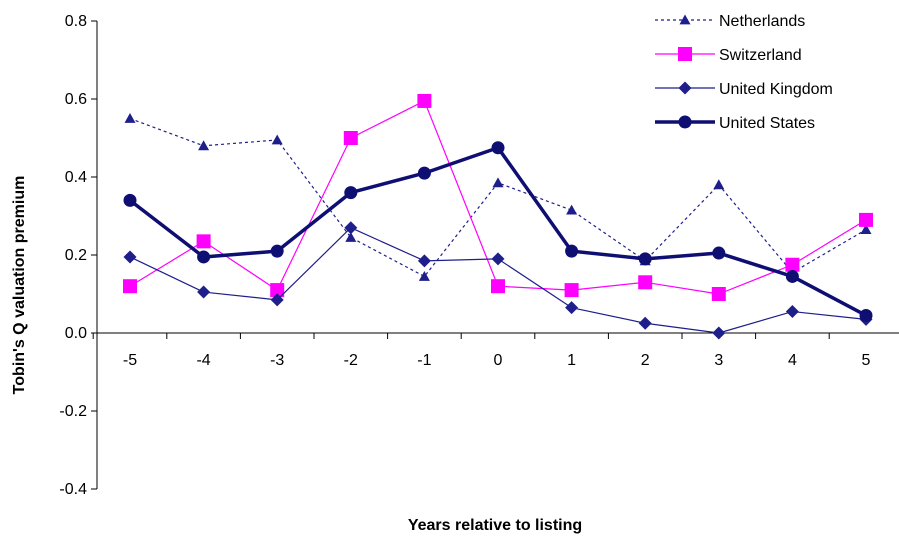 This screenshot has height=540, width=899. I want to click on y-tick-label: 0.4, so click(76, 177).